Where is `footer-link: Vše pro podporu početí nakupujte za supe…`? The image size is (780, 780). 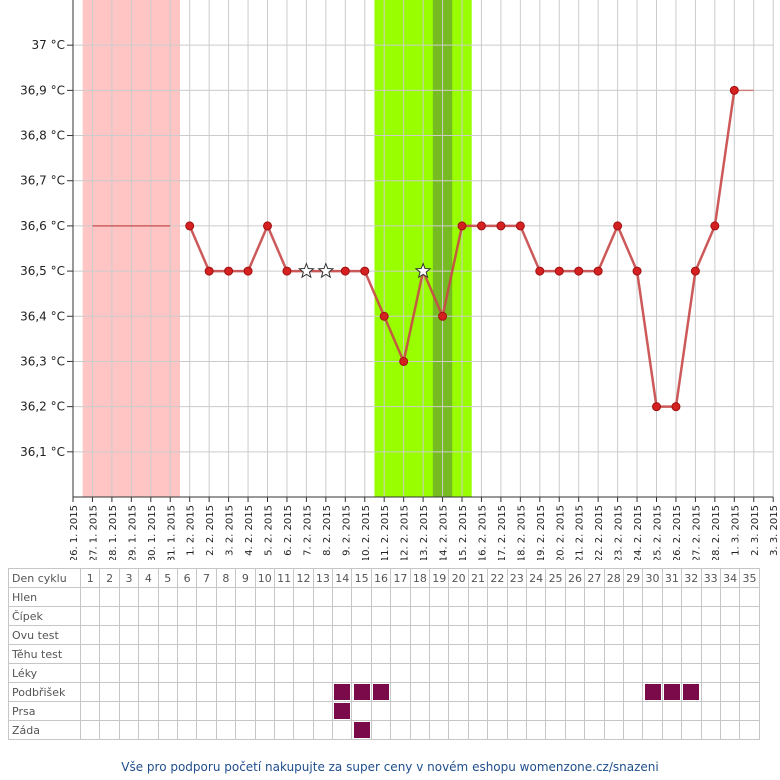
footer-link: Vše pro podporu početí nakupujte za supe… is located at coordinates (390, 767).